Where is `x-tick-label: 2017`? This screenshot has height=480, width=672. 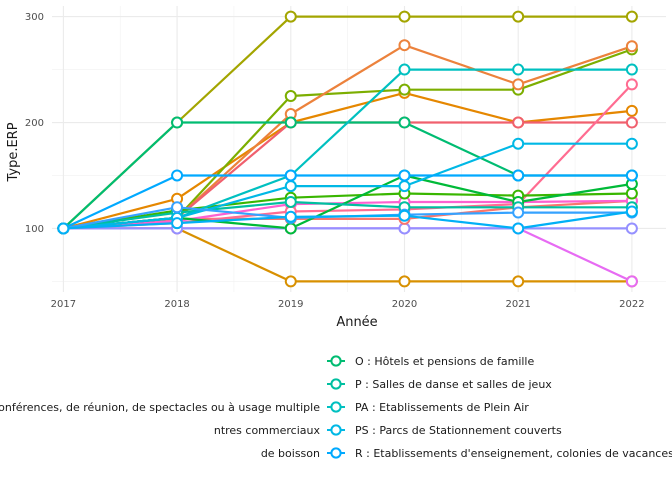
x-tick-label: 2017 is located at coordinates (63, 304).